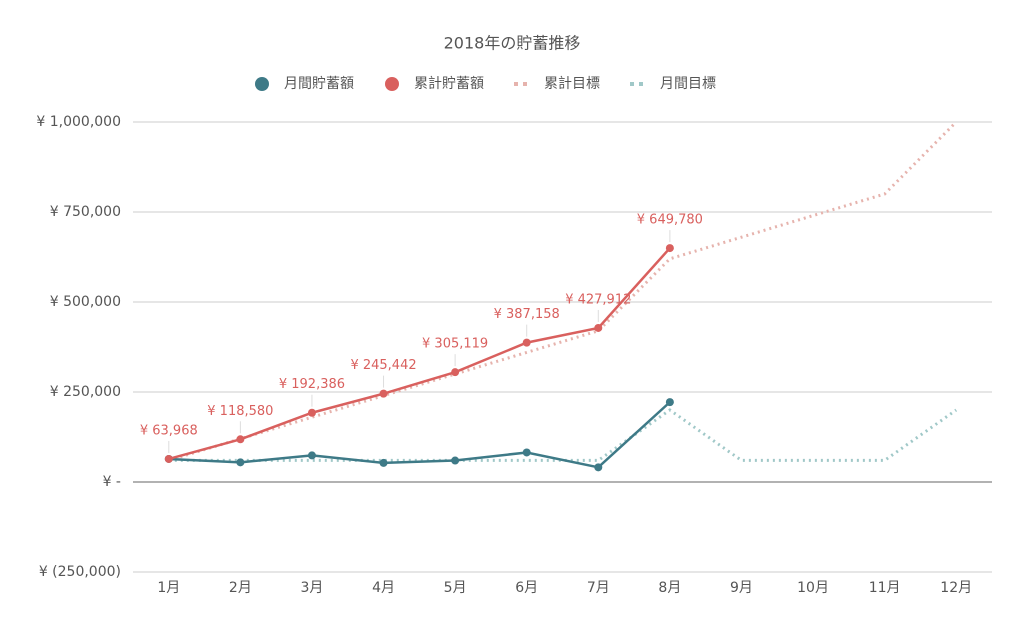  I want to click on legend-label: 月間目標, so click(688, 84).